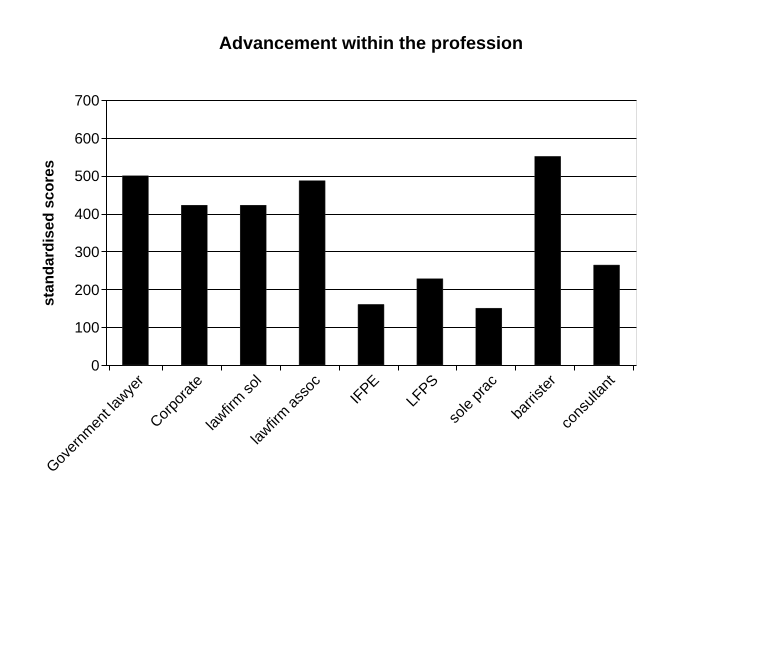  What do you see at coordinates (87, 252) in the screenshot?
I see `y-tick-label: 300` at bounding box center [87, 252].